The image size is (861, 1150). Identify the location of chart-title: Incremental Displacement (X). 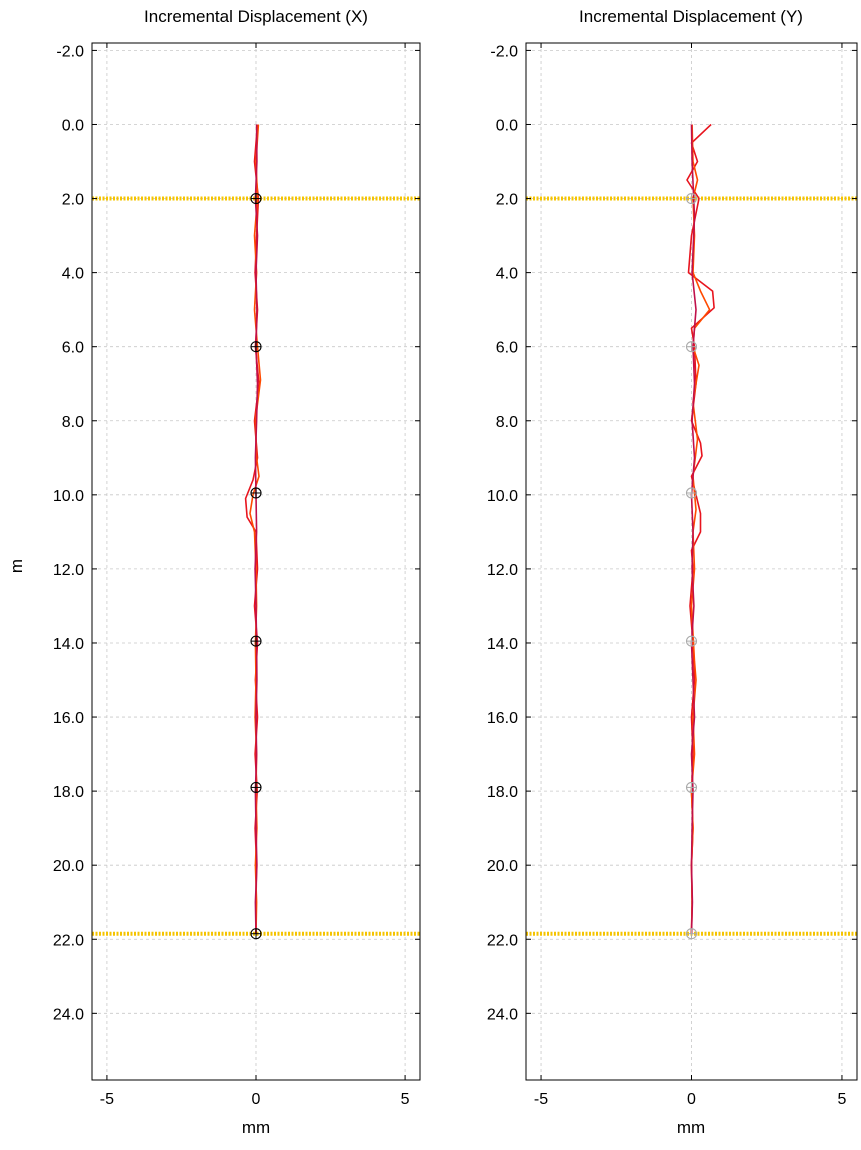
(256, 16).